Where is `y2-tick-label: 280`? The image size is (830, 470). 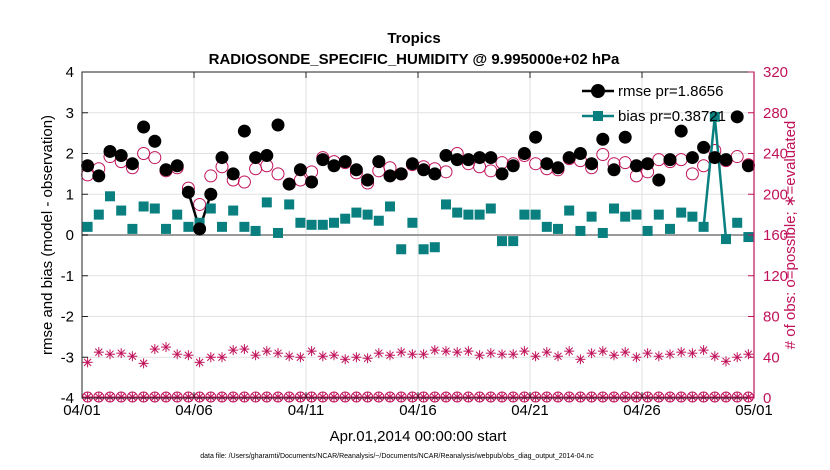
y2-tick-label: 280 is located at coordinates (775, 113).